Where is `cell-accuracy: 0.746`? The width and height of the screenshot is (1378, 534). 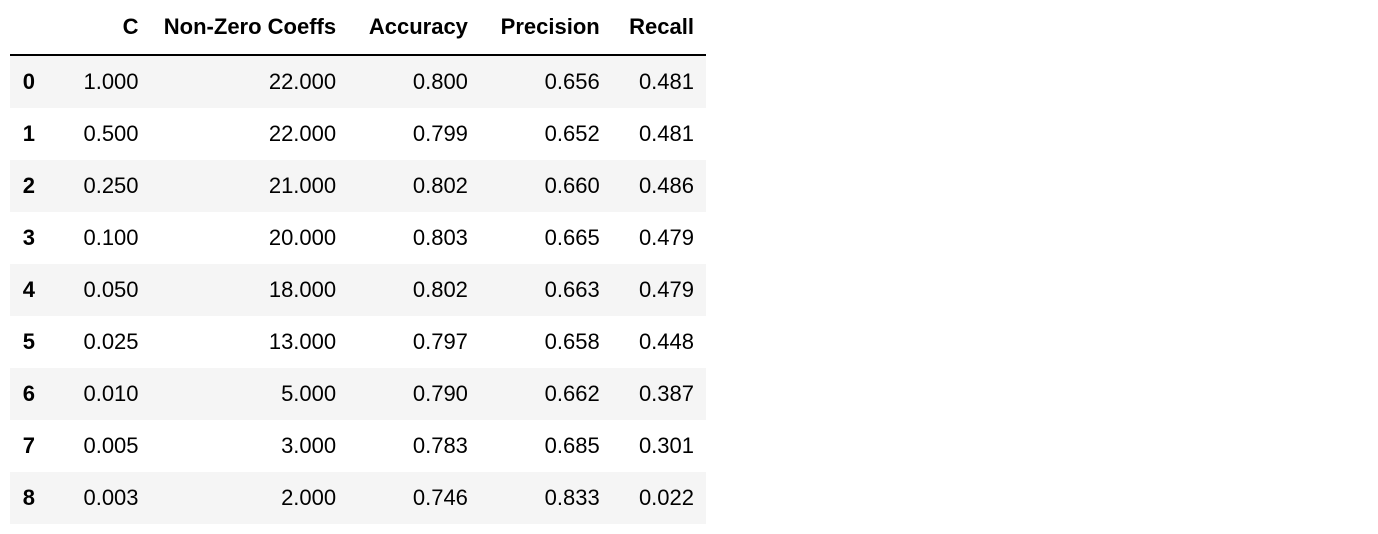
cell-accuracy: 0.746 is located at coordinates (440, 497).